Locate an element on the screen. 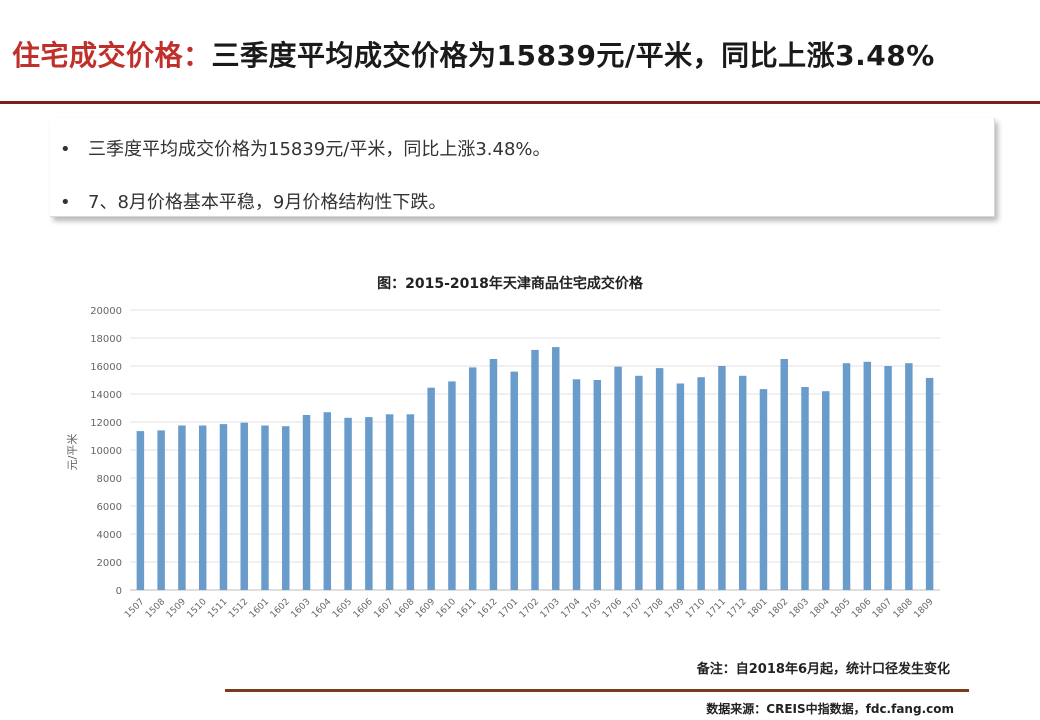 The height and width of the screenshot is (720, 1040). x-tick-label: 1807 is located at coordinates (882, 608).